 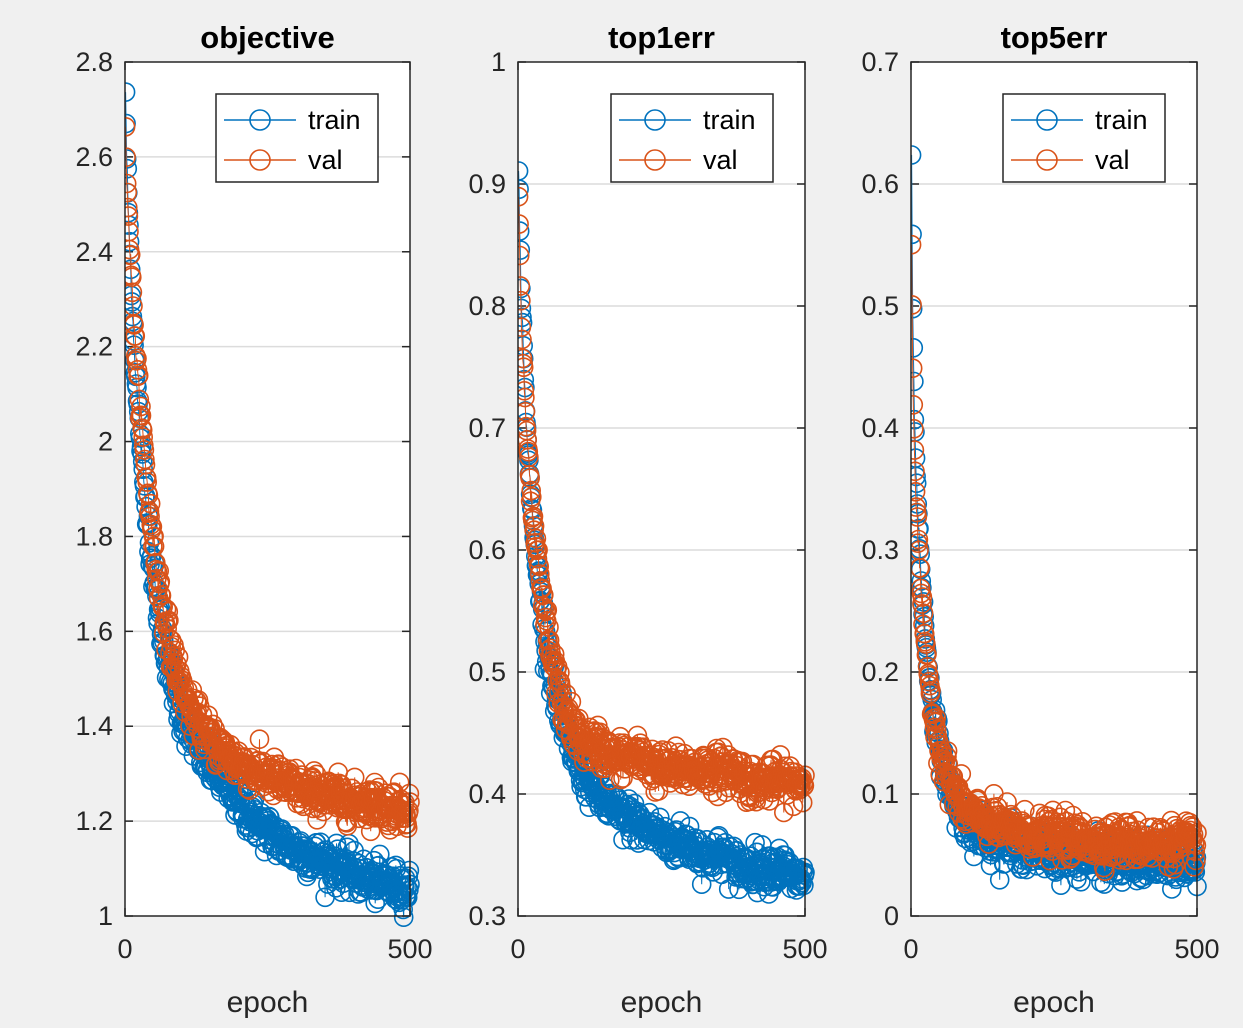 What do you see at coordinates (655, 120) in the screenshot?
I see `legend-marker-train` at bounding box center [655, 120].